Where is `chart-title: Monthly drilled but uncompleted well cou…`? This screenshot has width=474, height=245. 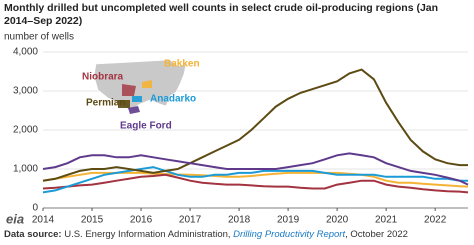
chart-title: Monthly drilled but uncompleted well cou… is located at coordinates (221, 14).